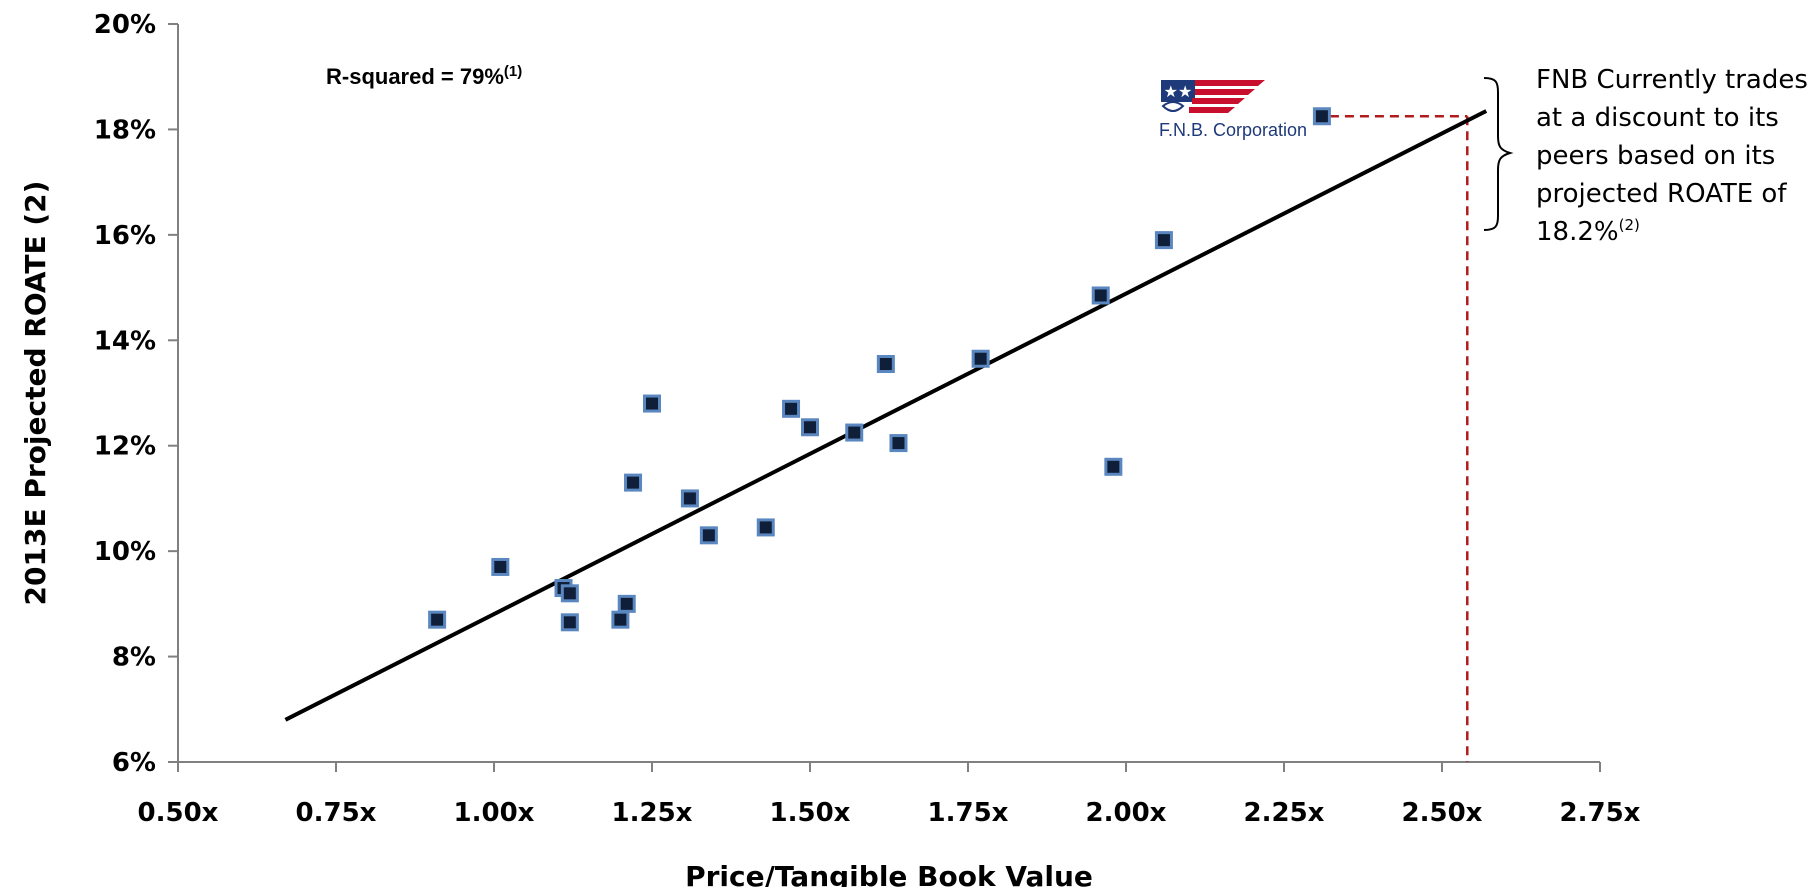  I want to click on x-tick-label: 2.75x, so click(1600, 813).